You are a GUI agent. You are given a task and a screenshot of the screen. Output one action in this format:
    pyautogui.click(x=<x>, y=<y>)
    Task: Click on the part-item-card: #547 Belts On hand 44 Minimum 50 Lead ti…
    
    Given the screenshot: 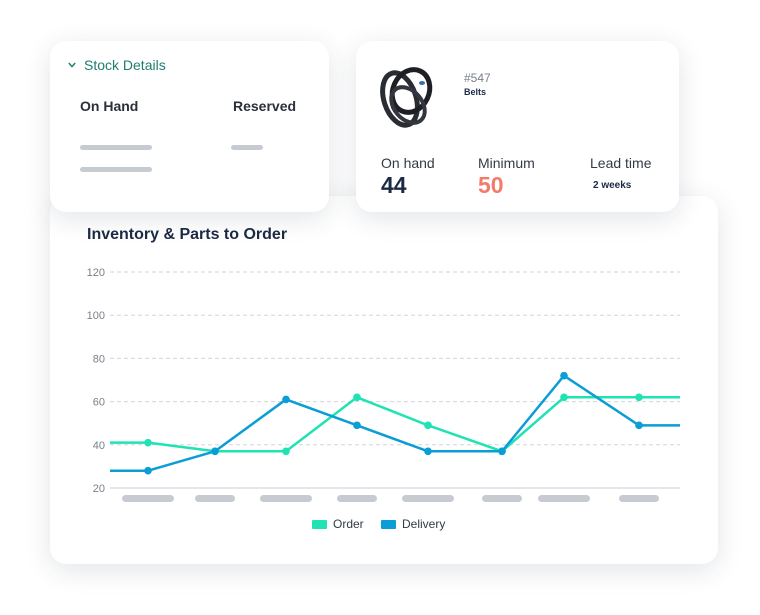 What is the action you would take?
    pyautogui.click(x=517, y=126)
    